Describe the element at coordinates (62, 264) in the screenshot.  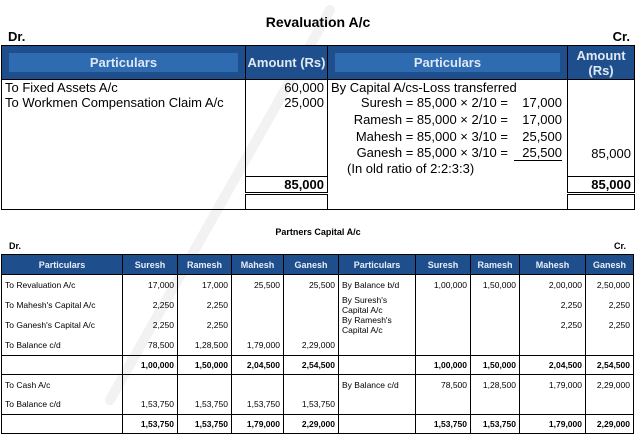
I see `capital-header-0: Particulars` at that location.